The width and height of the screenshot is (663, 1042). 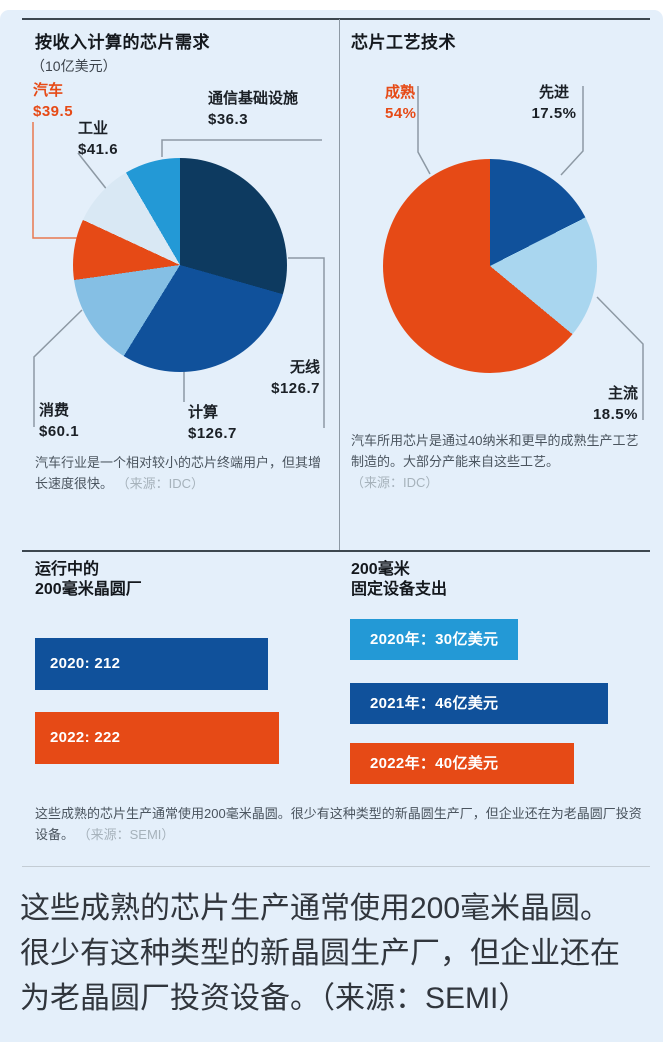 I want to click on magnified-caption-line2: 很少有这种类型的新晶圆生产厂，但企业还在, so click(x=320, y=953).